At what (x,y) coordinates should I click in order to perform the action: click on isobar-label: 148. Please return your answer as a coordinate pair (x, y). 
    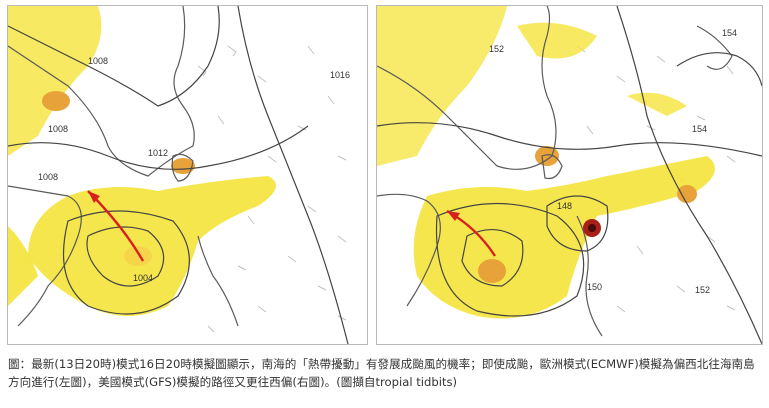
    Looking at the image, I should click on (564, 206).